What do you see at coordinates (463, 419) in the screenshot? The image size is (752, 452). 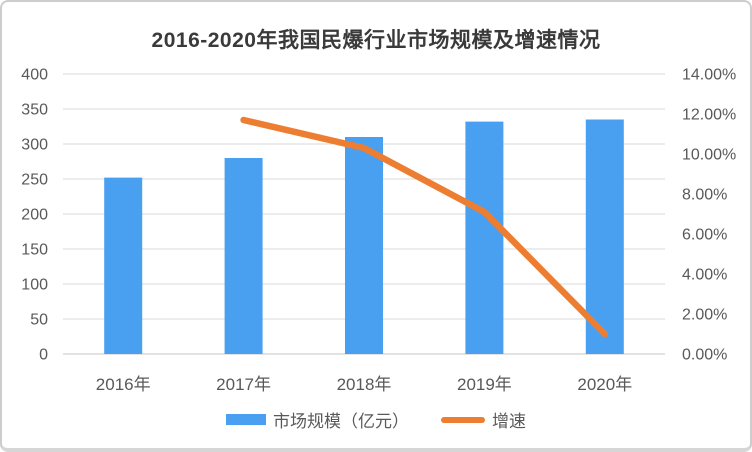 I see `line-series-swatch` at bounding box center [463, 419].